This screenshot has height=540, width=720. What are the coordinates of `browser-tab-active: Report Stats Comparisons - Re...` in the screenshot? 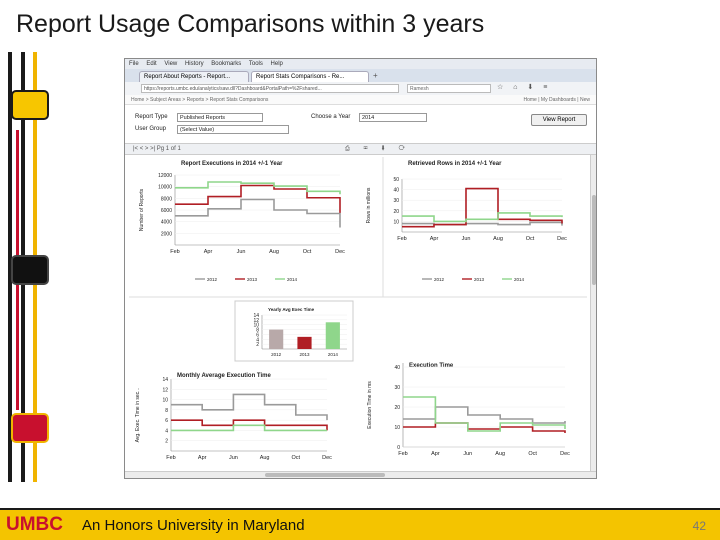 It's located at (310, 76).